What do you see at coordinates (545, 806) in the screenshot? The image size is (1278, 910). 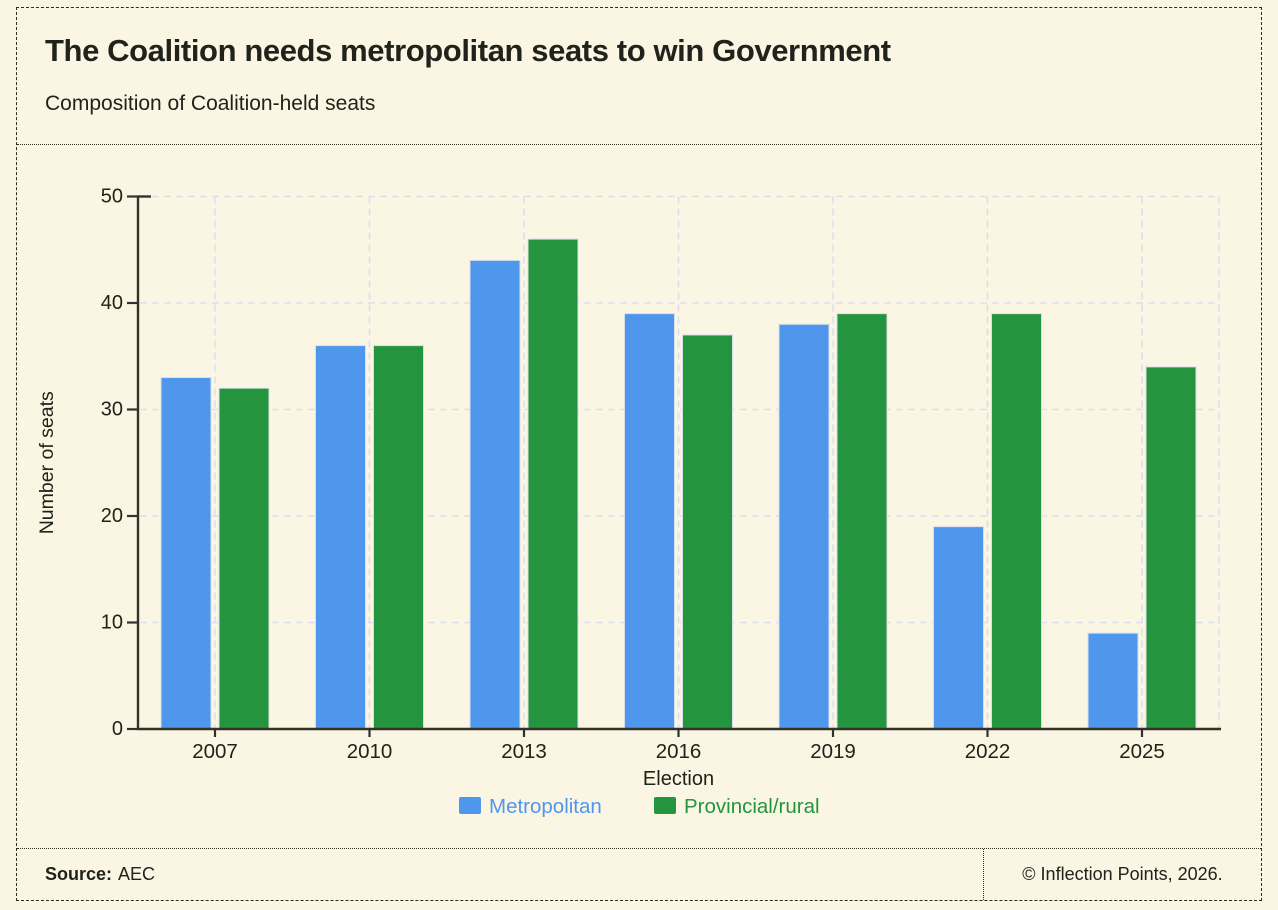 I see `legend-label-metropolitan: Metropolitan` at bounding box center [545, 806].